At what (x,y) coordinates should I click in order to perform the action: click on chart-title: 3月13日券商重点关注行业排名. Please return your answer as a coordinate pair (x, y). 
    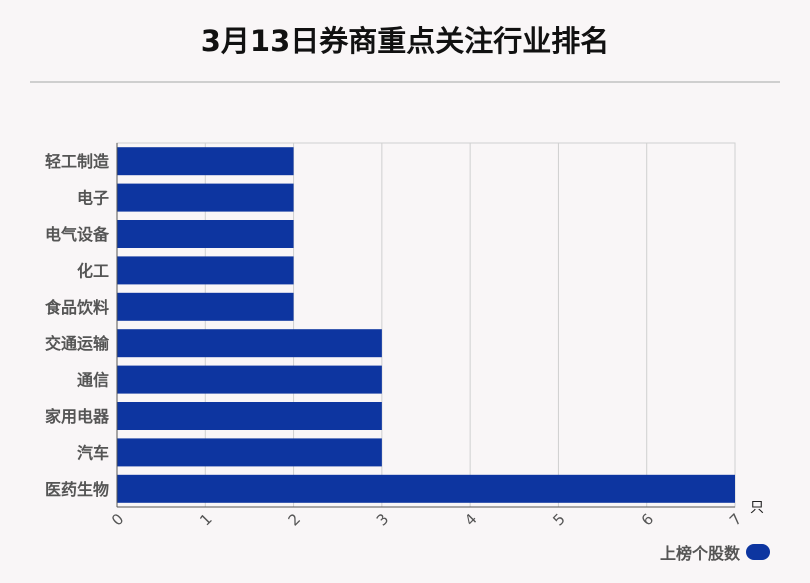
    Looking at the image, I should click on (405, 41).